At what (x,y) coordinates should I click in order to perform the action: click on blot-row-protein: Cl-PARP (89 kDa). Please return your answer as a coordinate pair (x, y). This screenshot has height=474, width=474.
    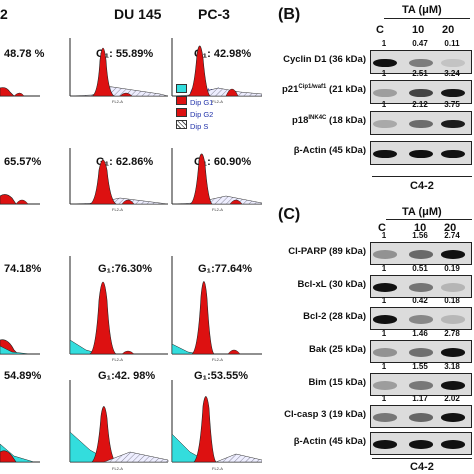
    Looking at the image, I should click on (327, 251).